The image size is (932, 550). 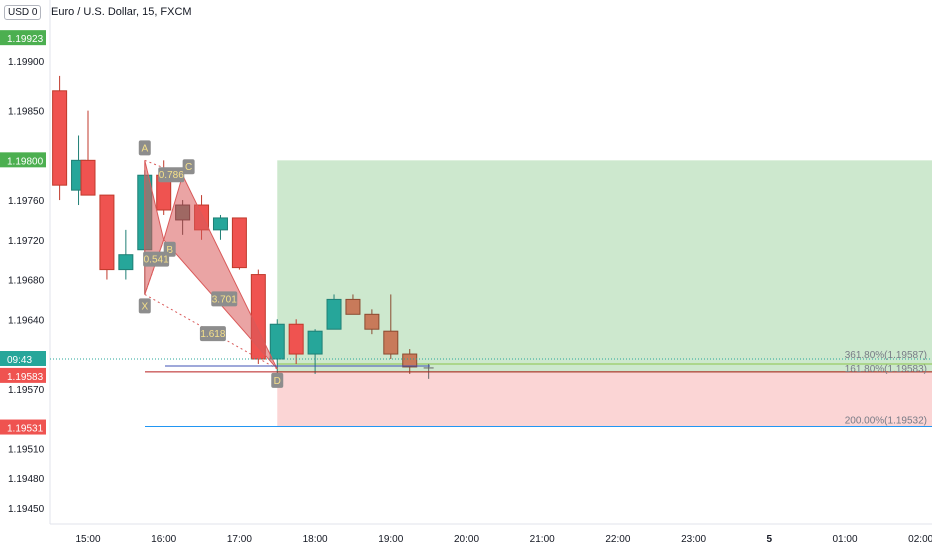 I want to click on price-tick-label: 1.19850, so click(x=26, y=112).